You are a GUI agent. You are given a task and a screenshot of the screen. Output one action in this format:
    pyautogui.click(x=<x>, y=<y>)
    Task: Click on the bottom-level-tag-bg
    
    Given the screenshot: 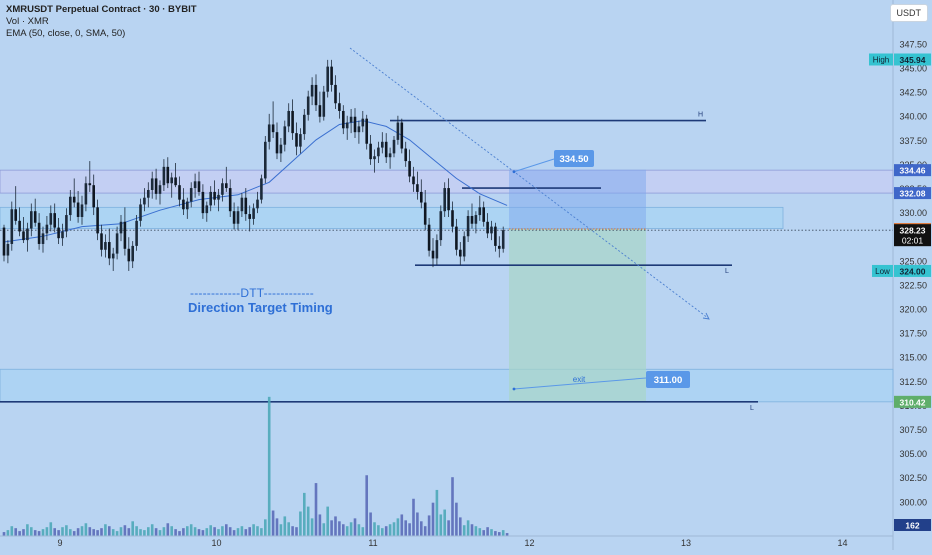 What is the action you would take?
    pyautogui.click(x=912, y=401)
    